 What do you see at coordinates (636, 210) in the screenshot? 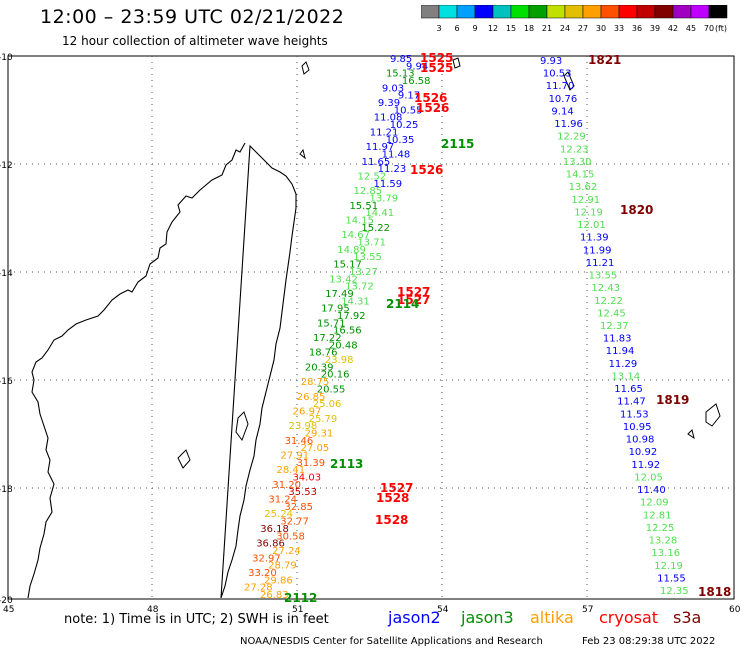
I see `pass-time-label: 1820` at bounding box center [636, 210].